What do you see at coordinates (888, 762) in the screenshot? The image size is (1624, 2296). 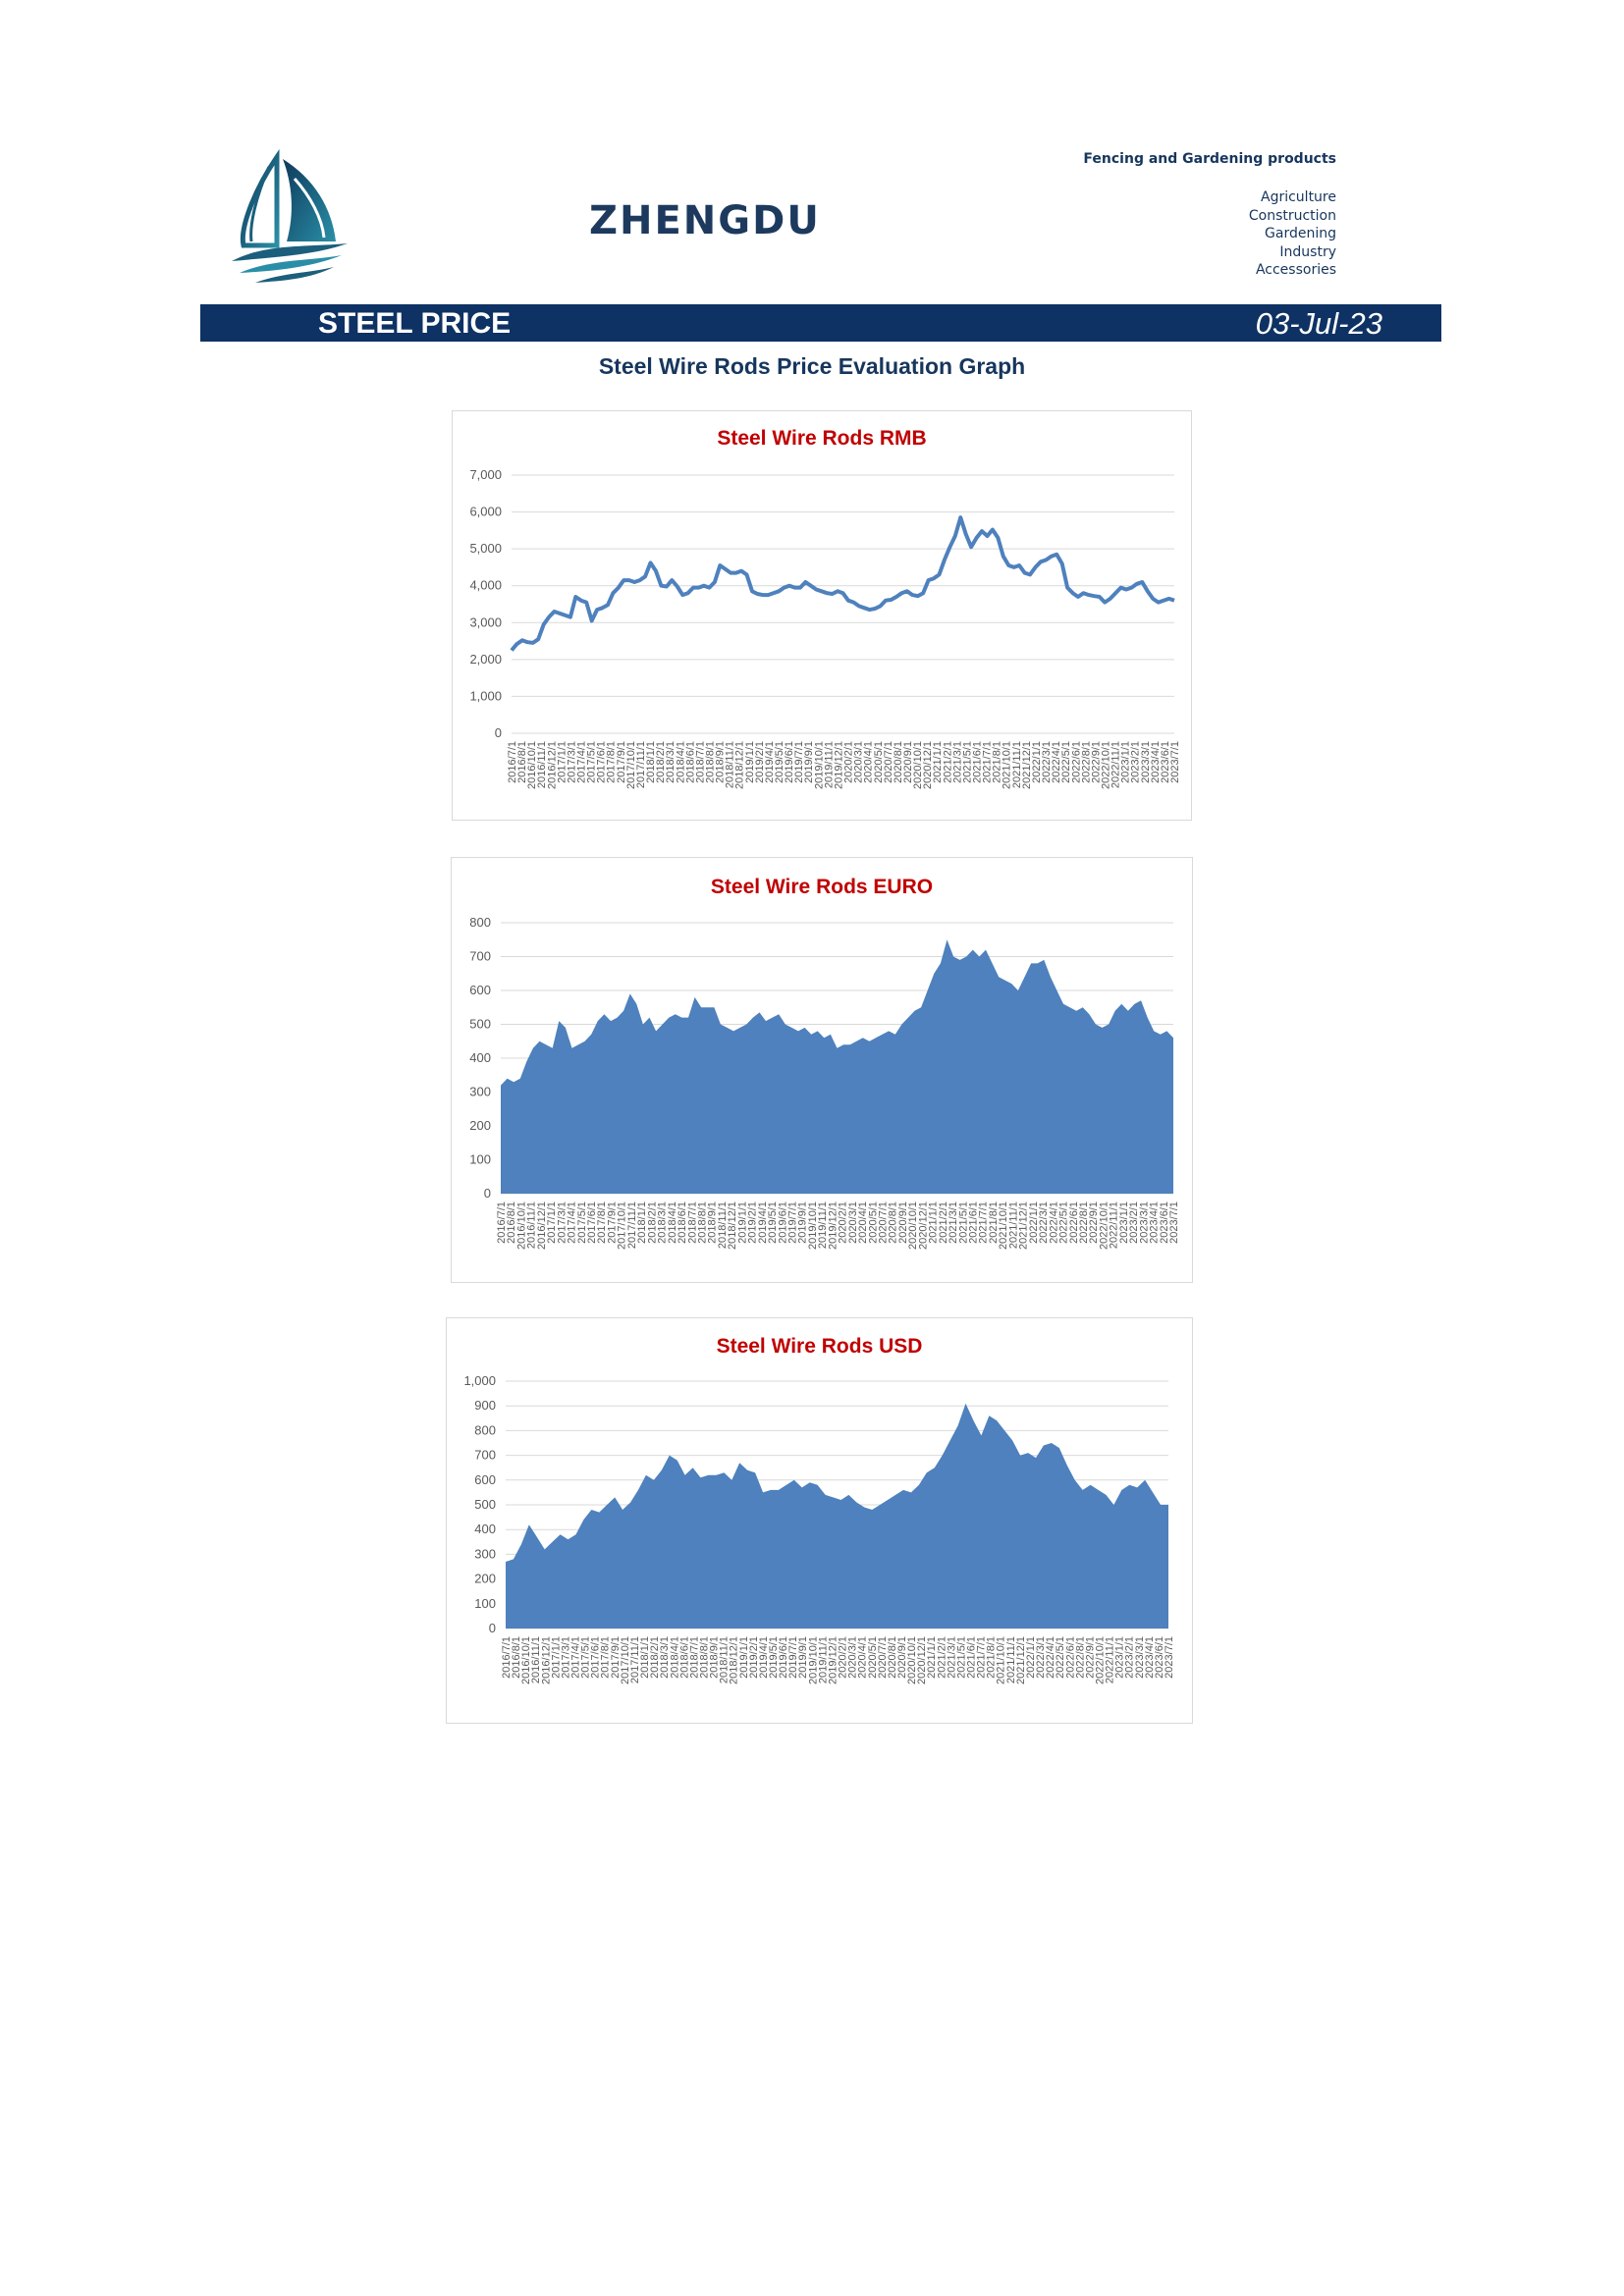 I see `x-tick-label: 2020/7/1` at bounding box center [888, 762].